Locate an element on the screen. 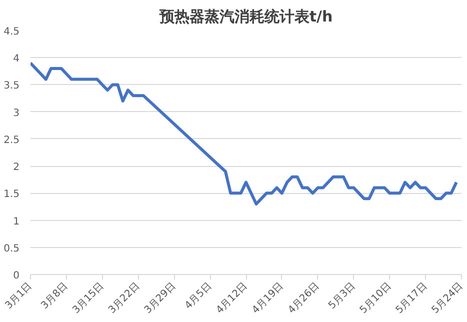 The image size is (467, 322). x-tick-label: 5月10日 is located at coordinates (376, 298).